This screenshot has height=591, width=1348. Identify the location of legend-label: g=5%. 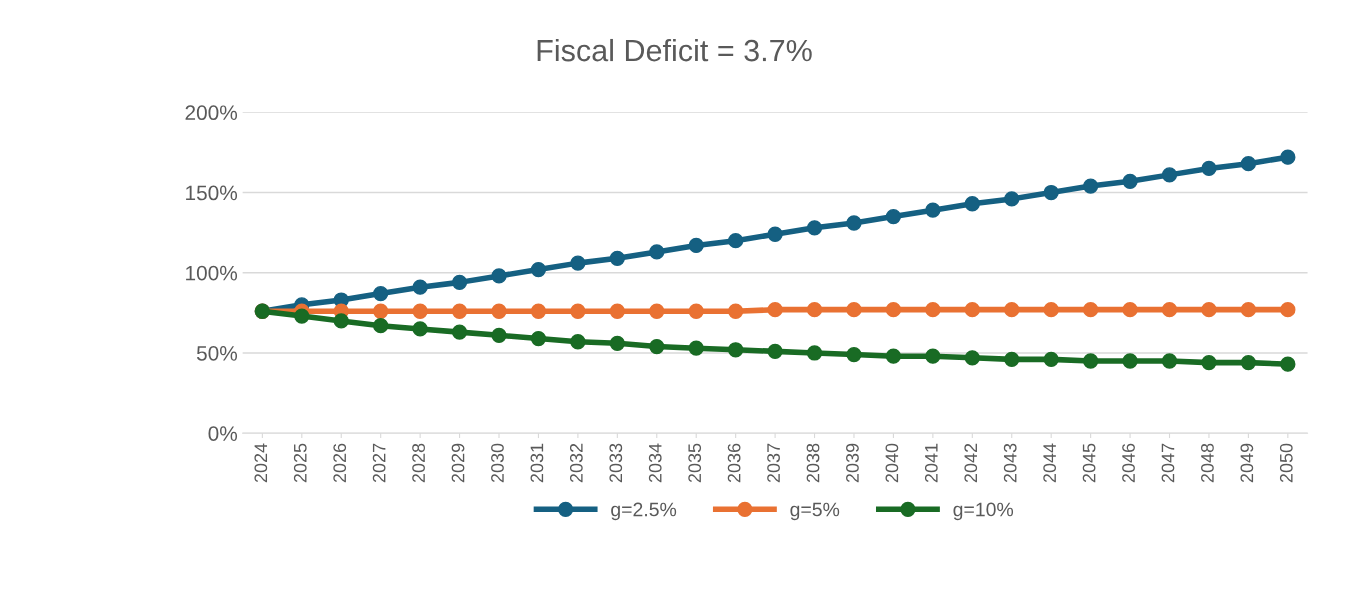
(815, 511).